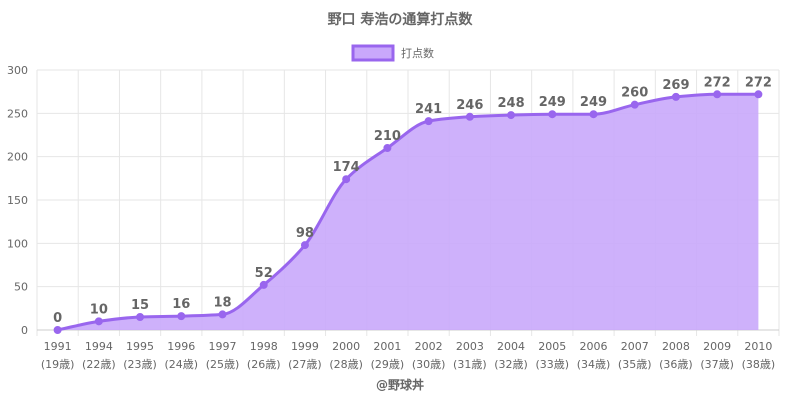 This screenshot has width=800, height=400. I want to click on data-label: 16, so click(181, 304).